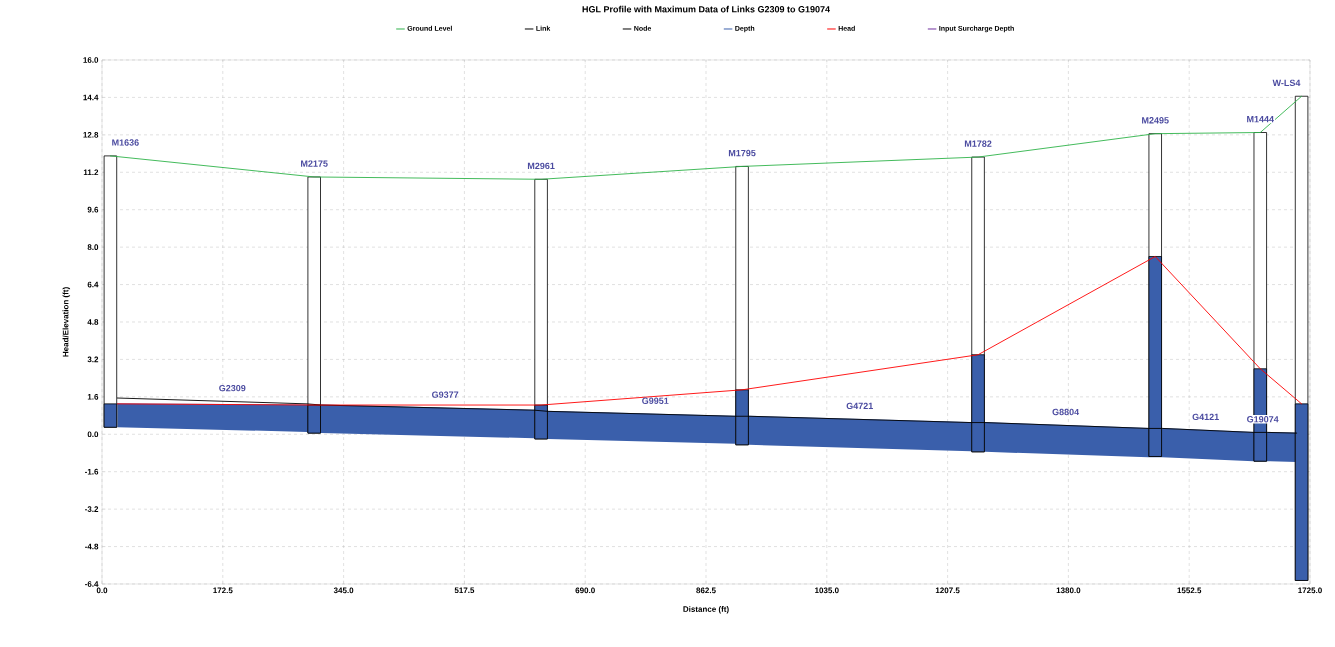 The image size is (1335, 647). Describe the element at coordinates (91, 97) in the screenshot. I see `y-tick-label: 14.4` at that location.